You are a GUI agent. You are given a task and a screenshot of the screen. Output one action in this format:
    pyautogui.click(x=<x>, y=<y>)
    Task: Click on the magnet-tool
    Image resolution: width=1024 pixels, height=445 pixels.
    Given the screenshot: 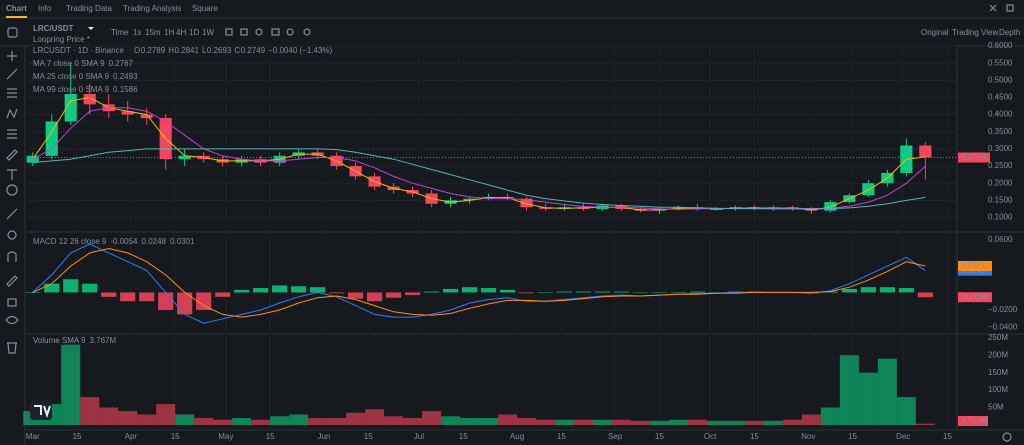 What is the action you would take?
    pyautogui.click(x=12, y=256)
    